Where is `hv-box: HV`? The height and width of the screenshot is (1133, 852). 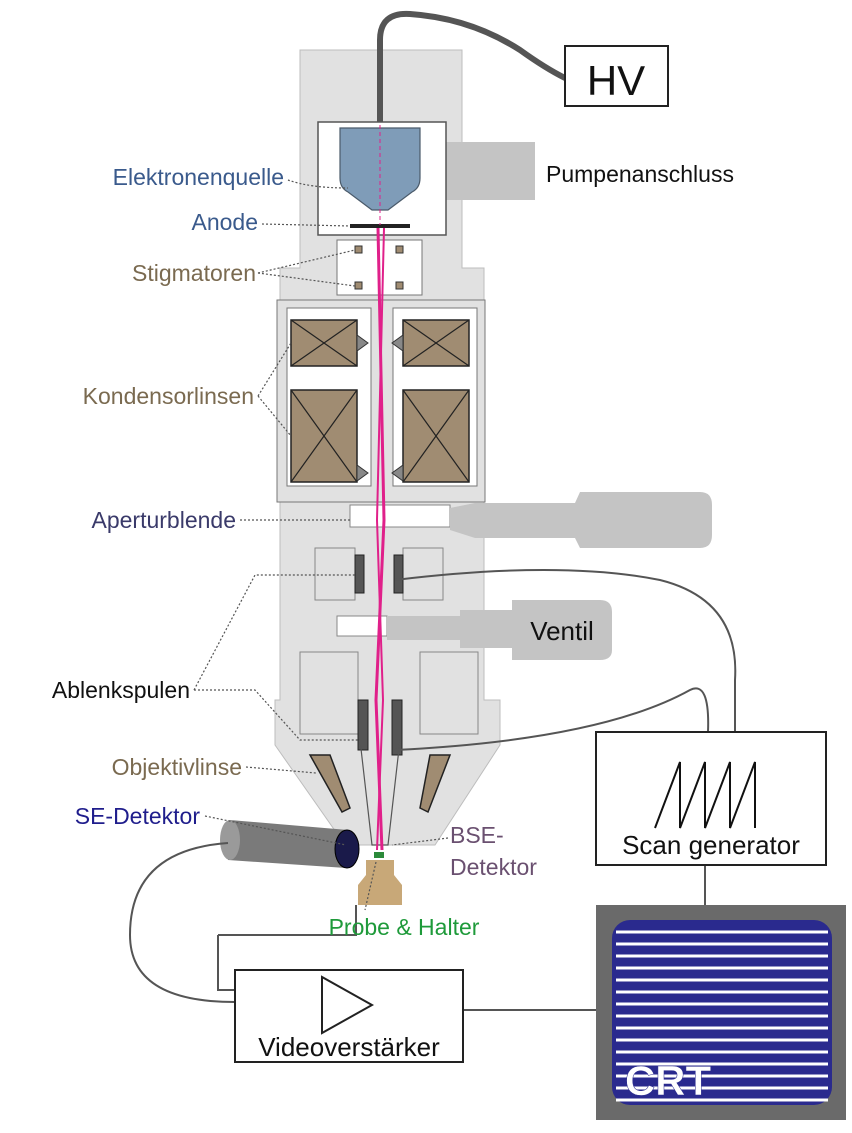 hv-box: HV is located at coordinates (616, 76).